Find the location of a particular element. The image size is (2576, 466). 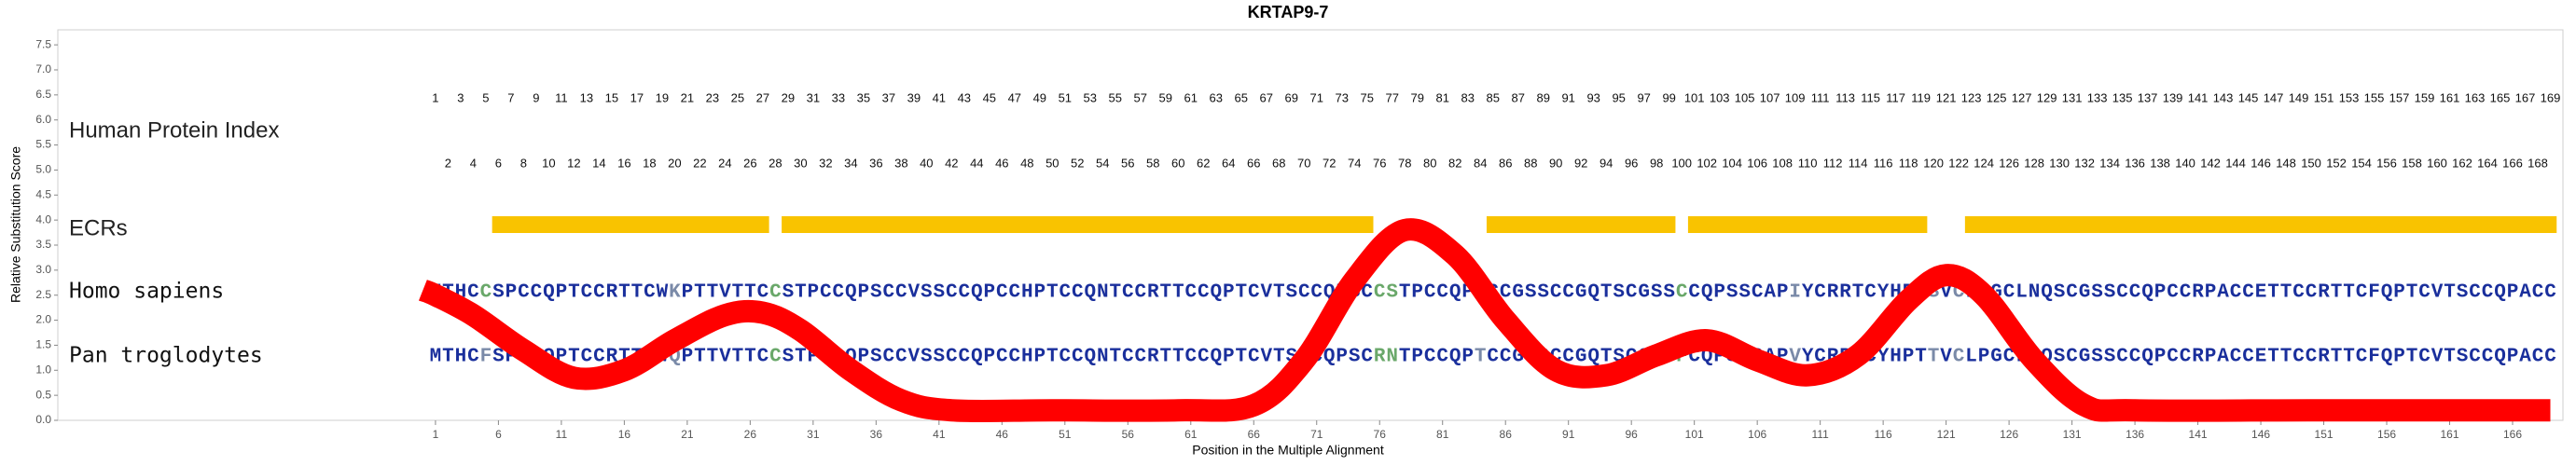

sequence-segment: F is located at coordinates (486, 357).